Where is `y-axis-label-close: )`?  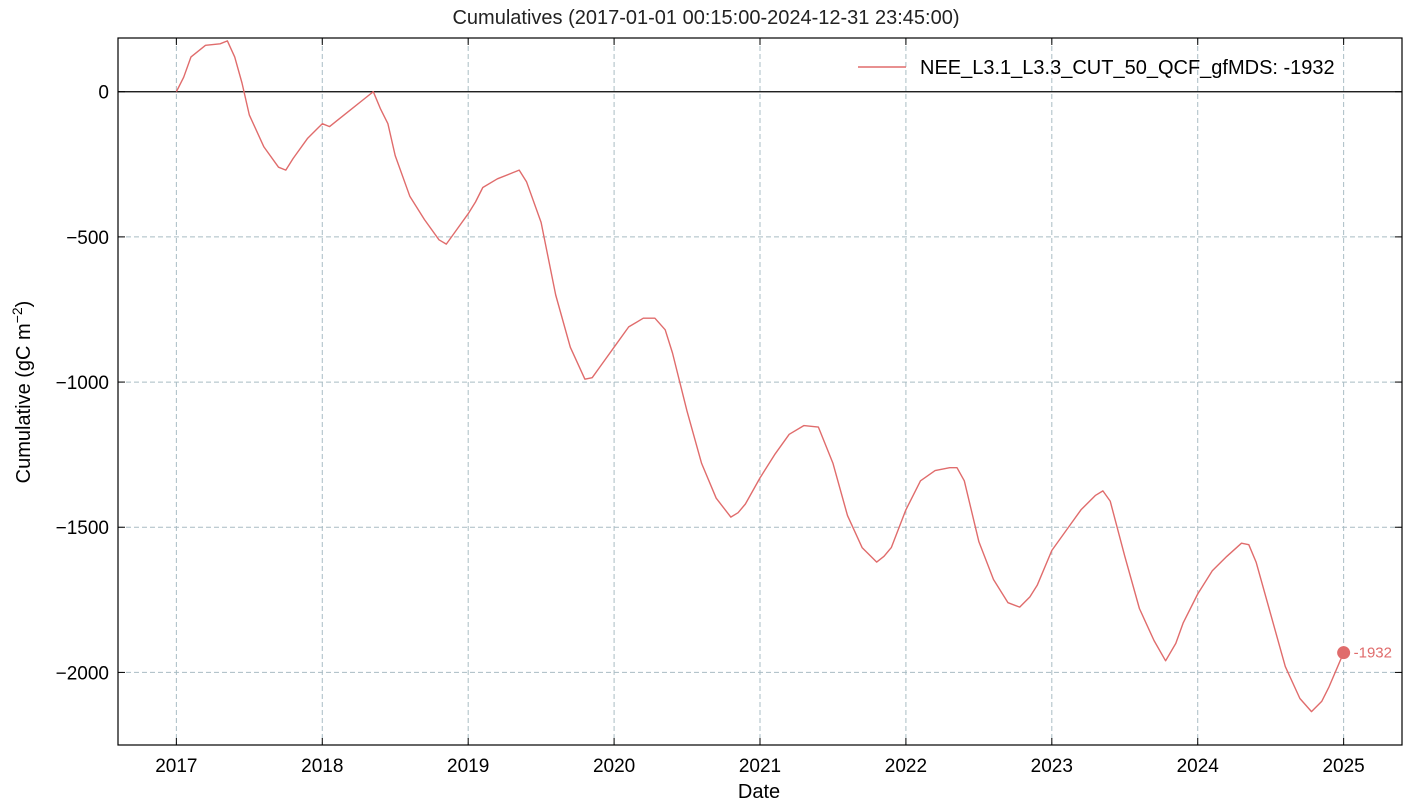 y-axis-label-close: ) is located at coordinates (24, 304).